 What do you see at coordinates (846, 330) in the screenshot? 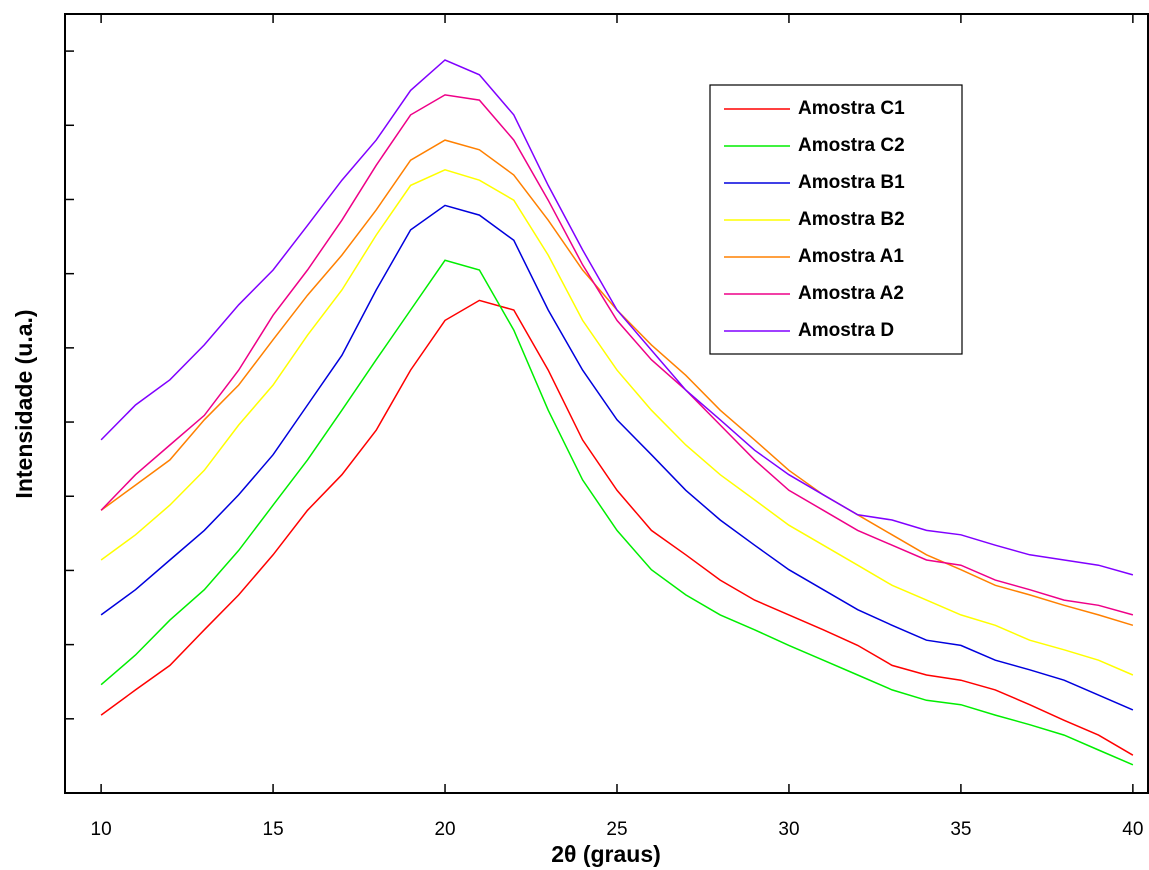
I see `legend-label: Amostra D` at bounding box center [846, 330].